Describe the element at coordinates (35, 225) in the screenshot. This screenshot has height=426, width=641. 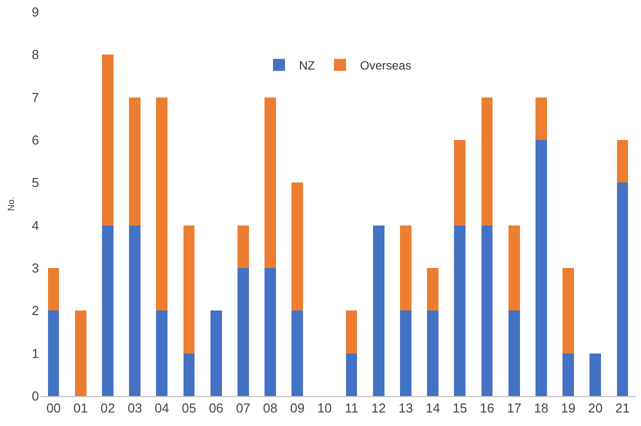
I see `y-tick-label: 4` at that location.